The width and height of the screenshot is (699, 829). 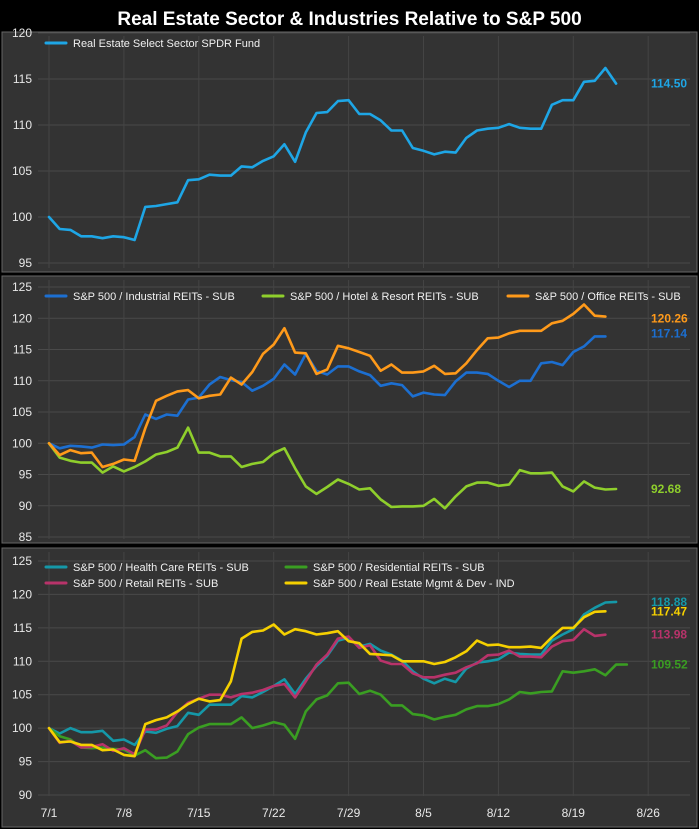 What do you see at coordinates (574, 813) in the screenshot?
I see `x-tick-7: 8/19` at bounding box center [574, 813].